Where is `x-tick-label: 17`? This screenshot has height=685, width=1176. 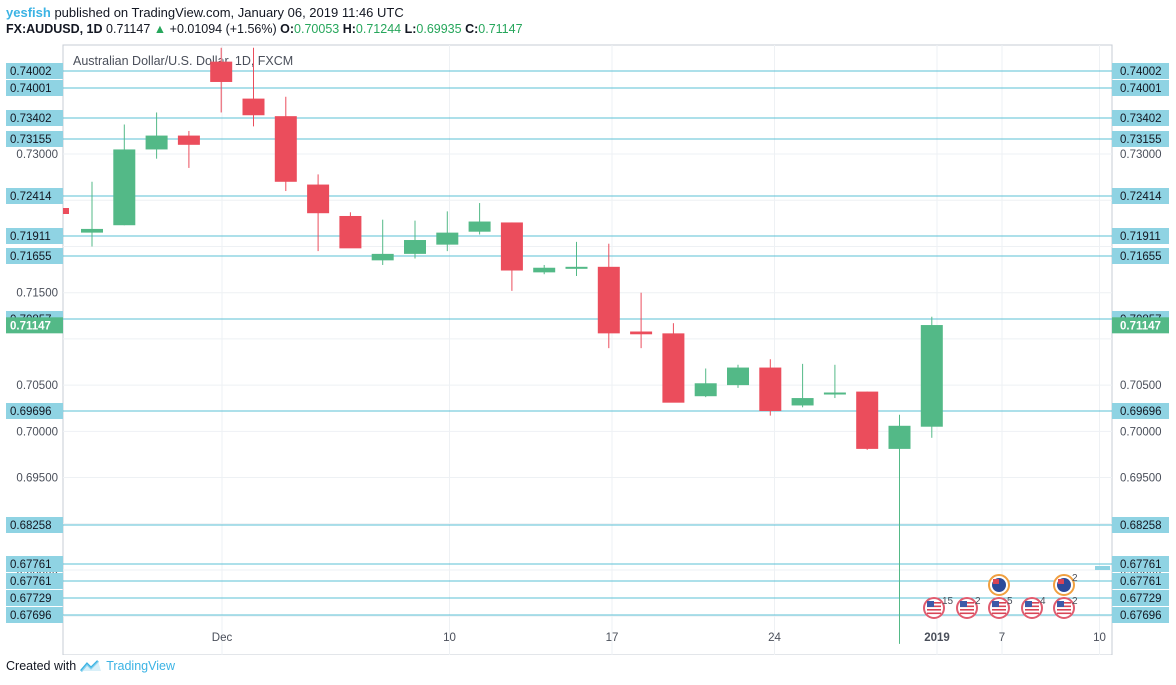
x-tick-label: 17 is located at coordinates (612, 638).